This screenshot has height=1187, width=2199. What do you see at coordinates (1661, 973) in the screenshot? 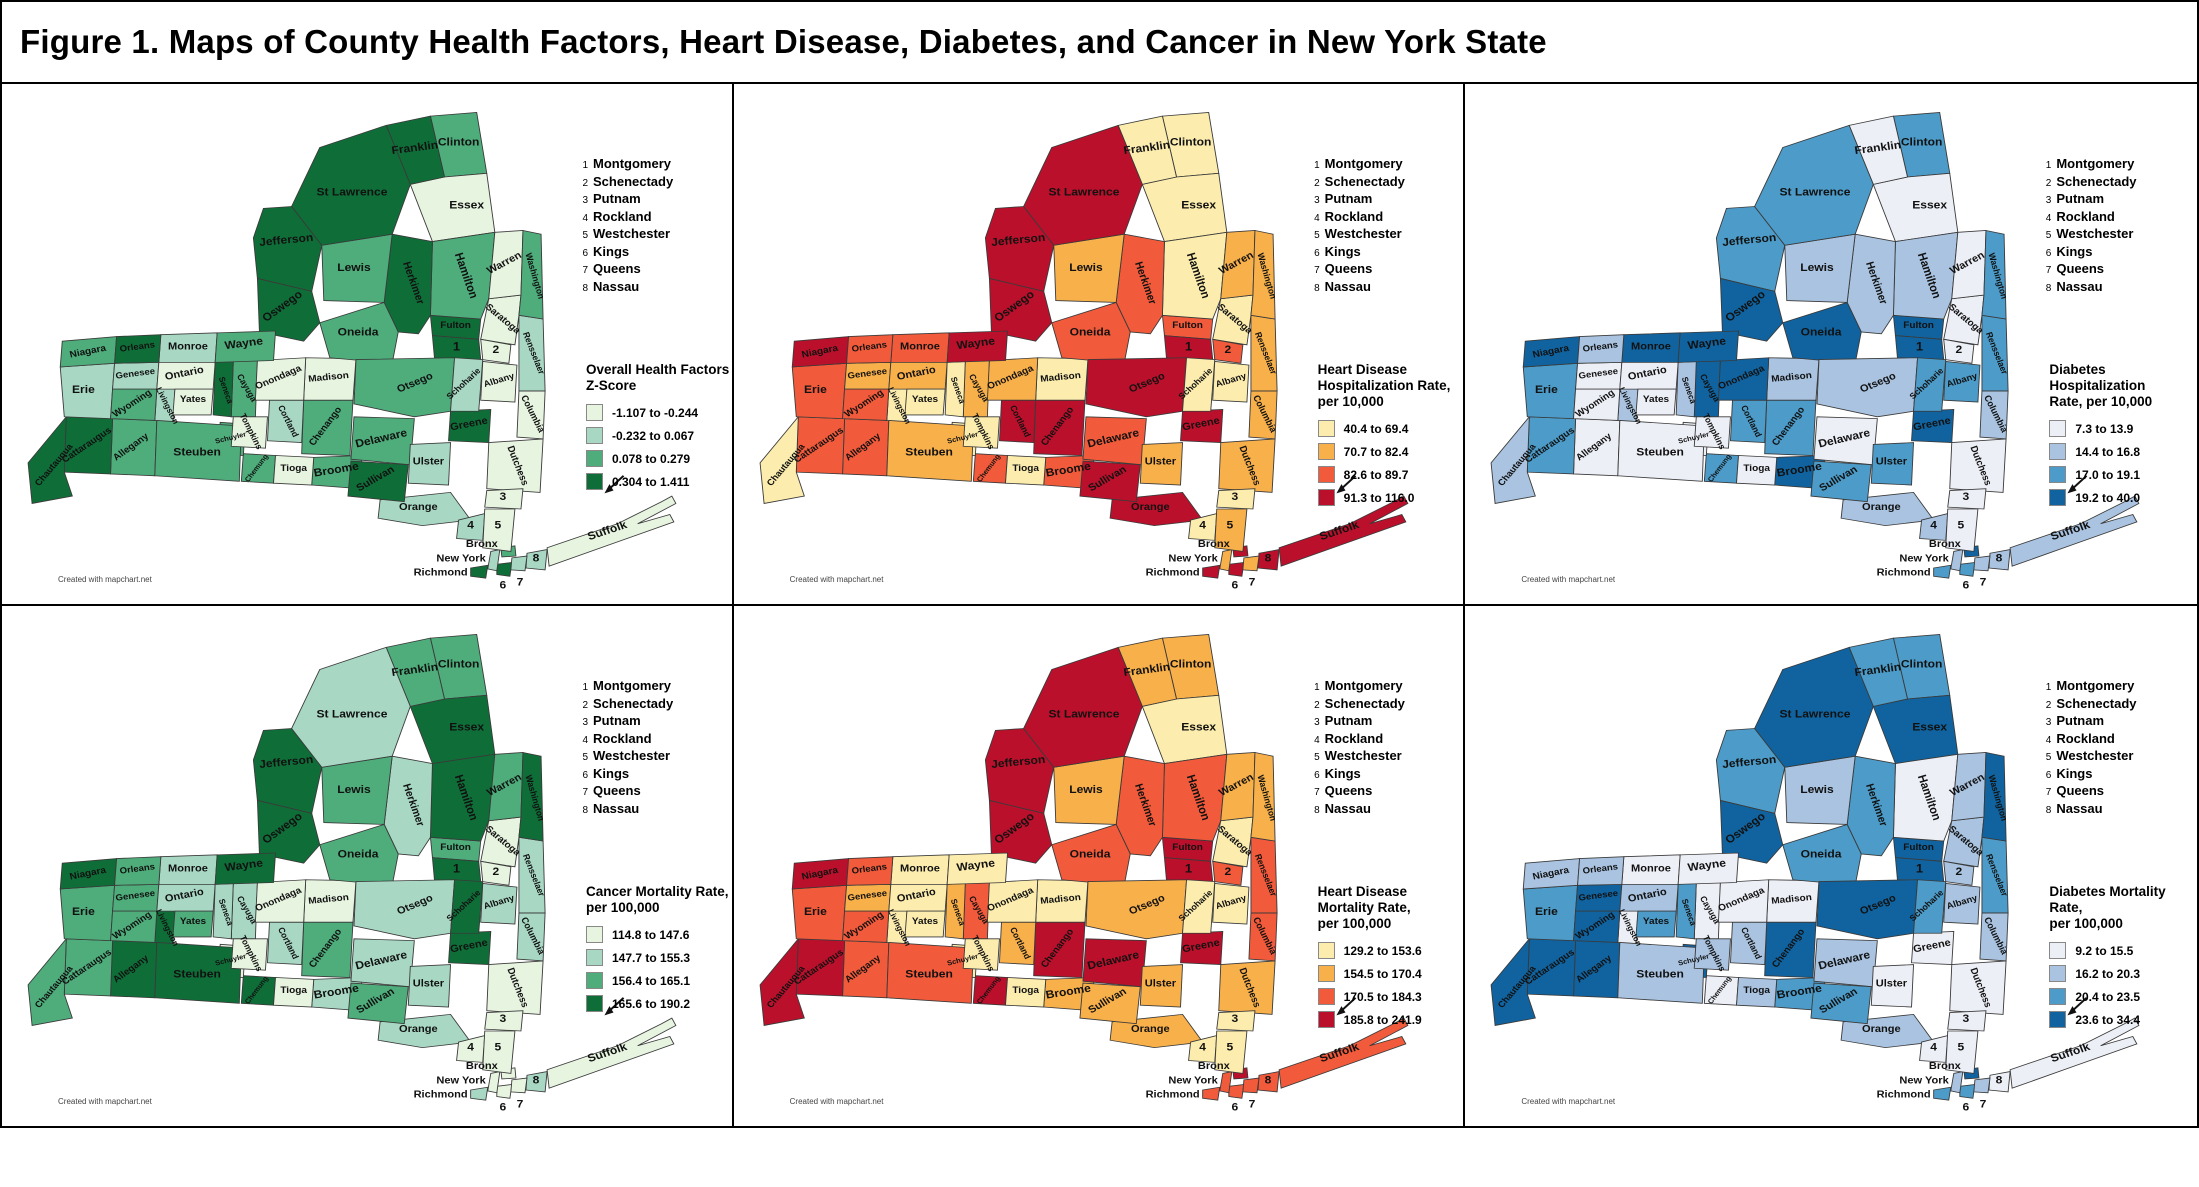
I see `county-steuben` at bounding box center [1661, 973].